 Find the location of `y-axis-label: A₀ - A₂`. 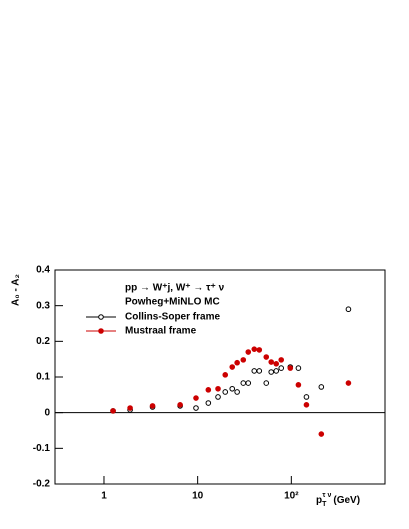

y-axis-label: A₀ - A₂ is located at coordinates (16, 290).